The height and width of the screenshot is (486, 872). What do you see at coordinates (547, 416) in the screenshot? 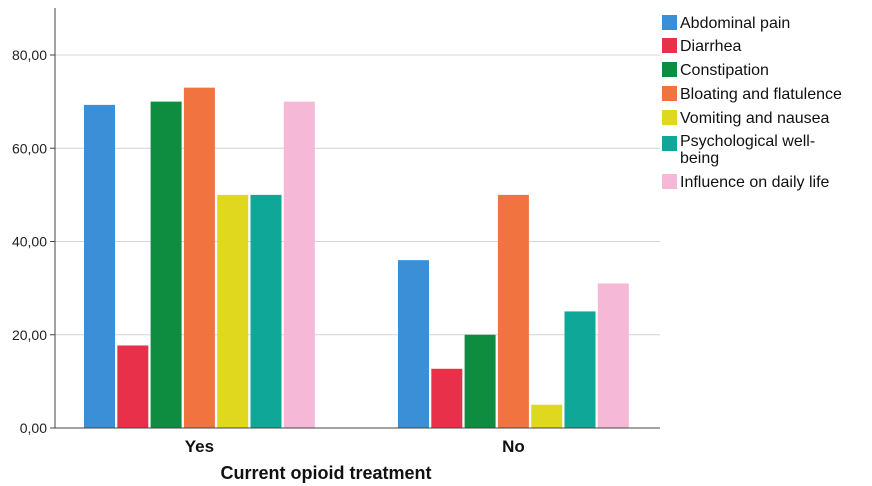
I see `bar-no-vomiting-and-nausea` at bounding box center [547, 416].